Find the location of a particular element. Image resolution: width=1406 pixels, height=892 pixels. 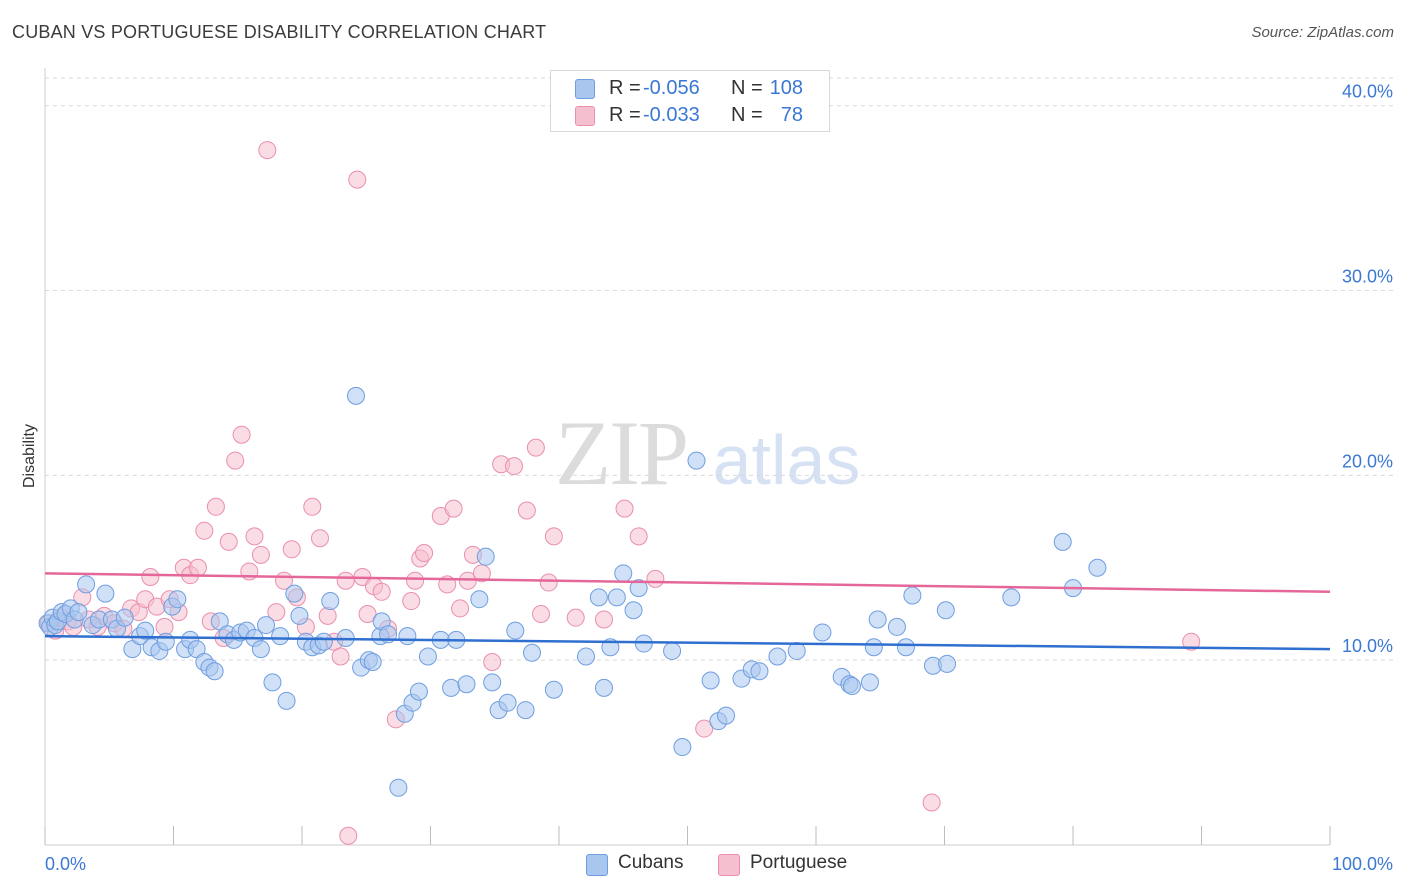

legend-row-cubans: R = -0.056 N = 108 is located at coordinates (690, 88).